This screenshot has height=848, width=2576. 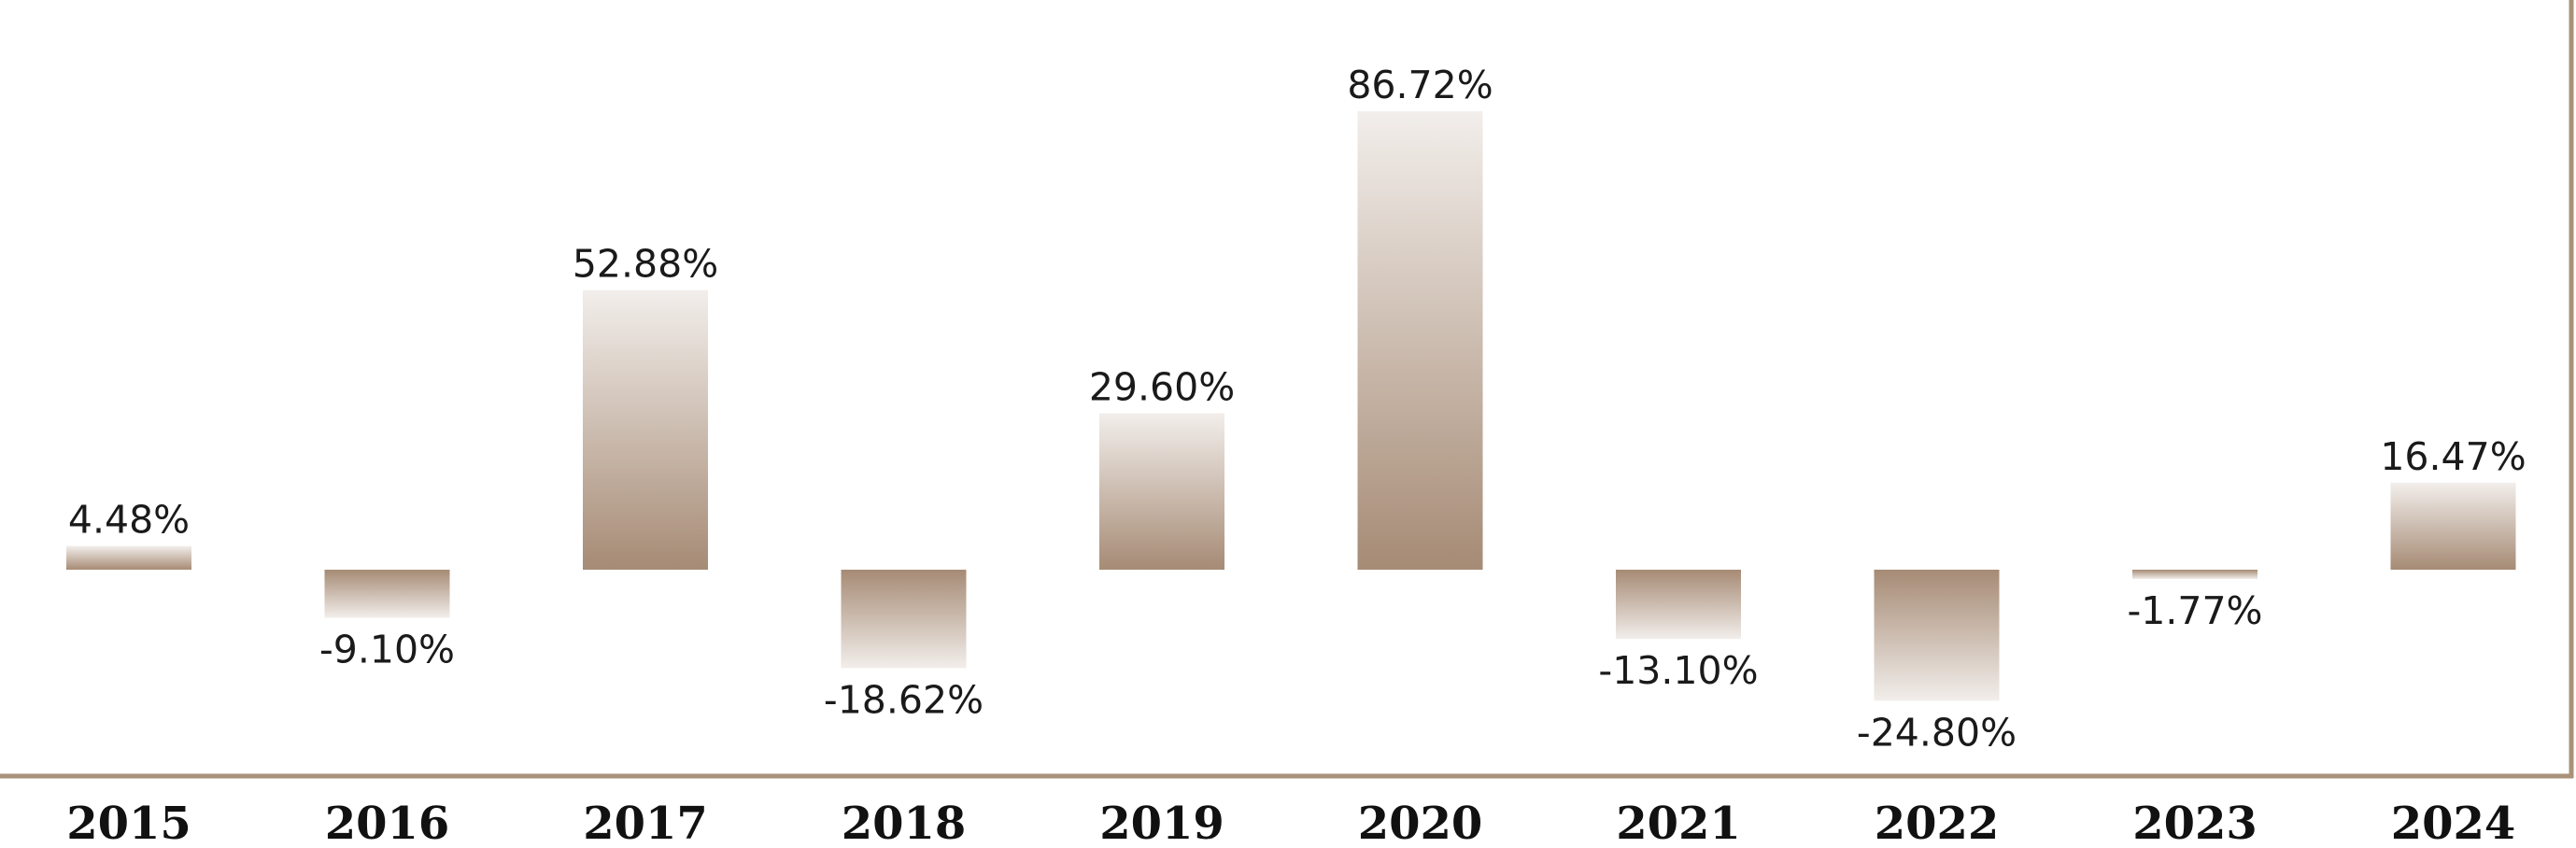 What do you see at coordinates (1161, 823) in the screenshot?
I see `x-tick-label-2019: 2019` at bounding box center [1161, 823].